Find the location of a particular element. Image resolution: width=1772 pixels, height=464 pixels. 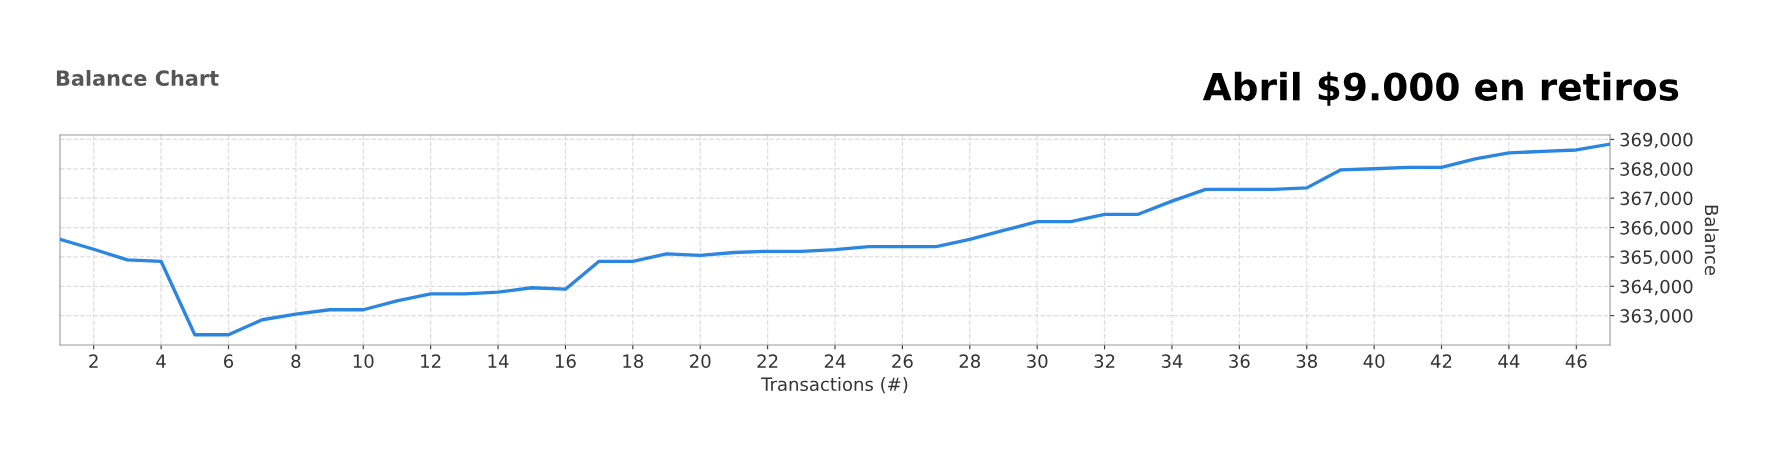

x-tick-label: 32 is located at coordinates (1104, 361).